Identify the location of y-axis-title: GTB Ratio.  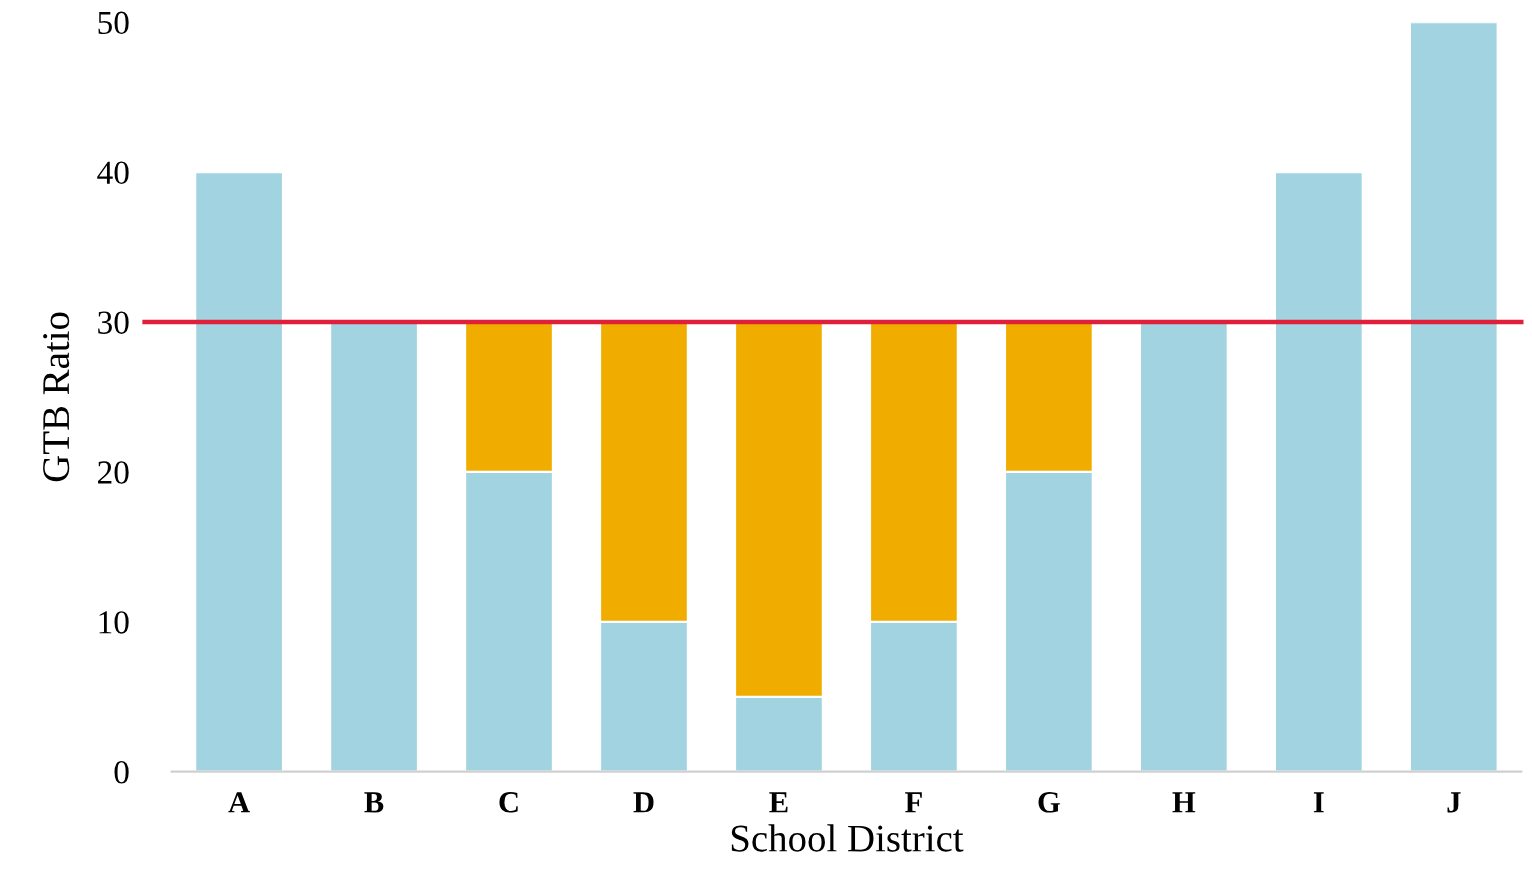
(56, 397).